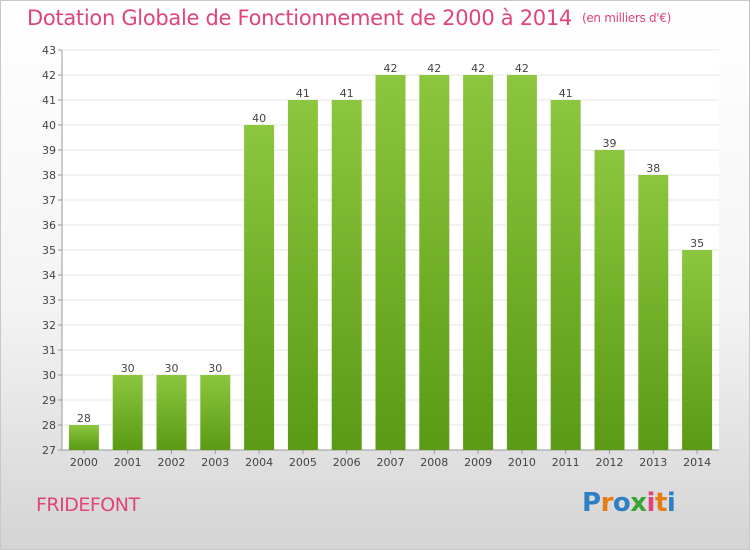 The width and height of the screenshot is (750, 550). I want to click on x-tick-label-2003: 2003, so click(215, 462).